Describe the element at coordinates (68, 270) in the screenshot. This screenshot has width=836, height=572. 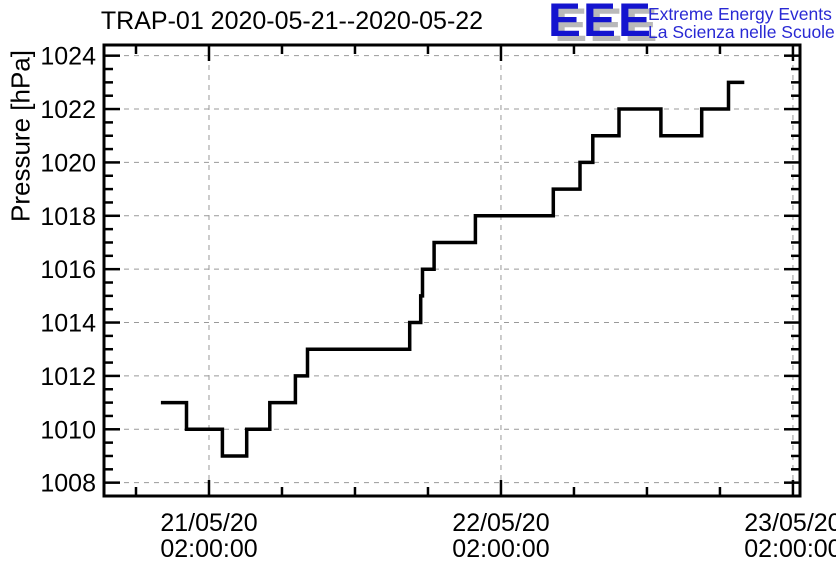
I see `y-tick-label: 1016` at that location.